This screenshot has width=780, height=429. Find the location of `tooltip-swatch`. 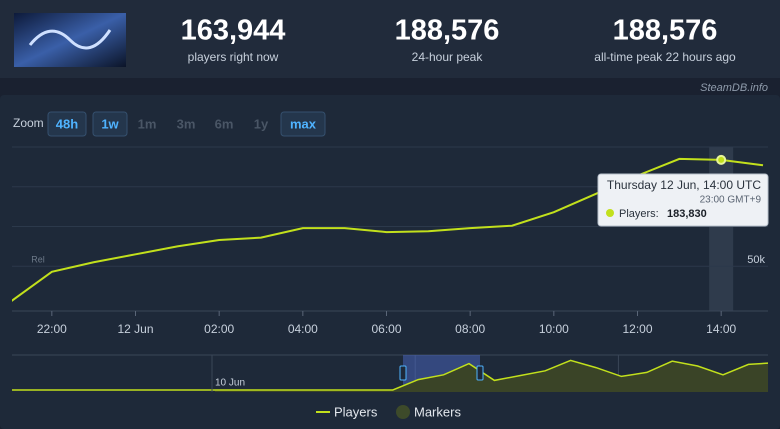

tooltip-swatch is located at coordinates (610, 213).